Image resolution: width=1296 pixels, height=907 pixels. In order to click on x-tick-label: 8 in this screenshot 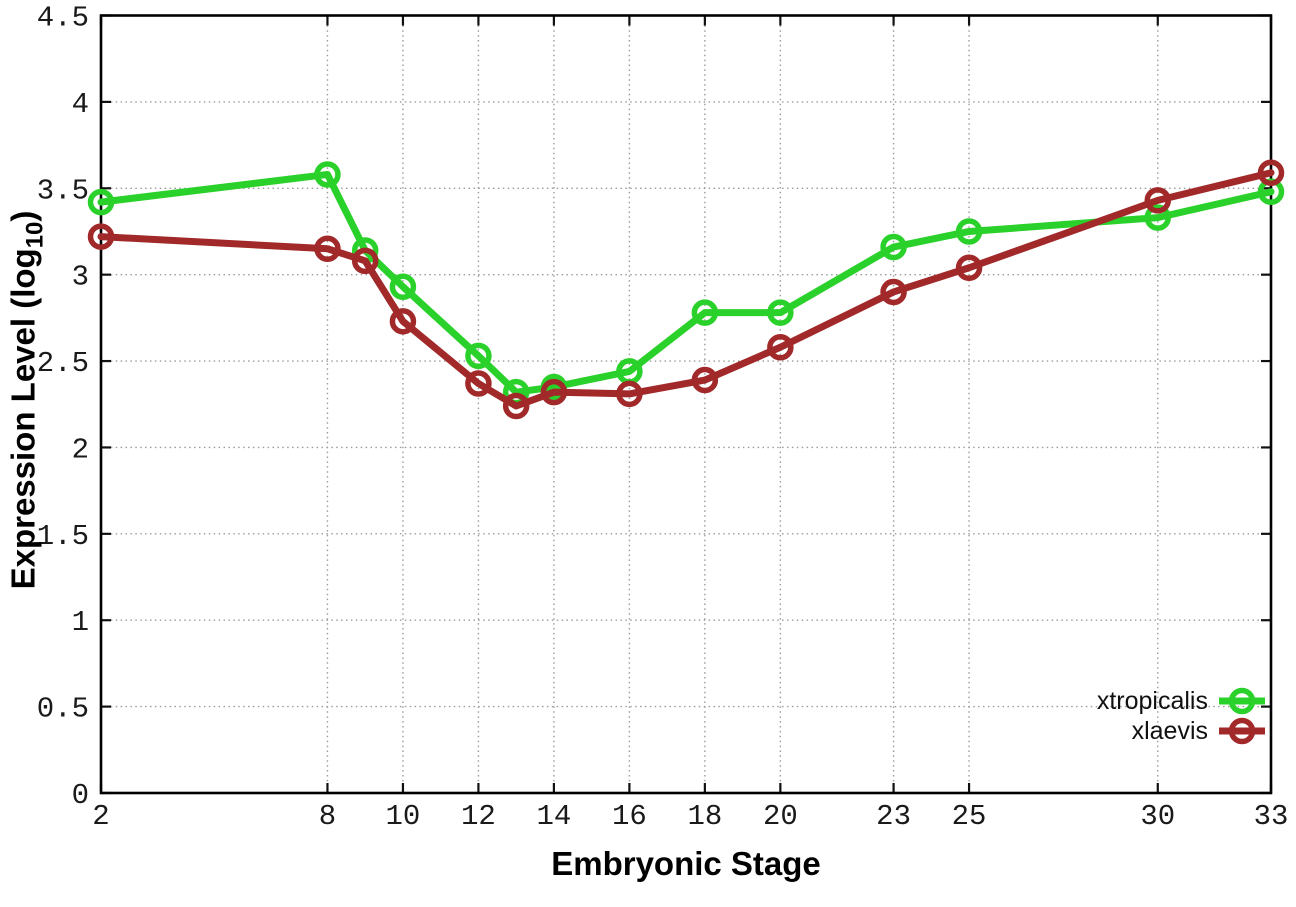, I will do `click(327, 816)`.